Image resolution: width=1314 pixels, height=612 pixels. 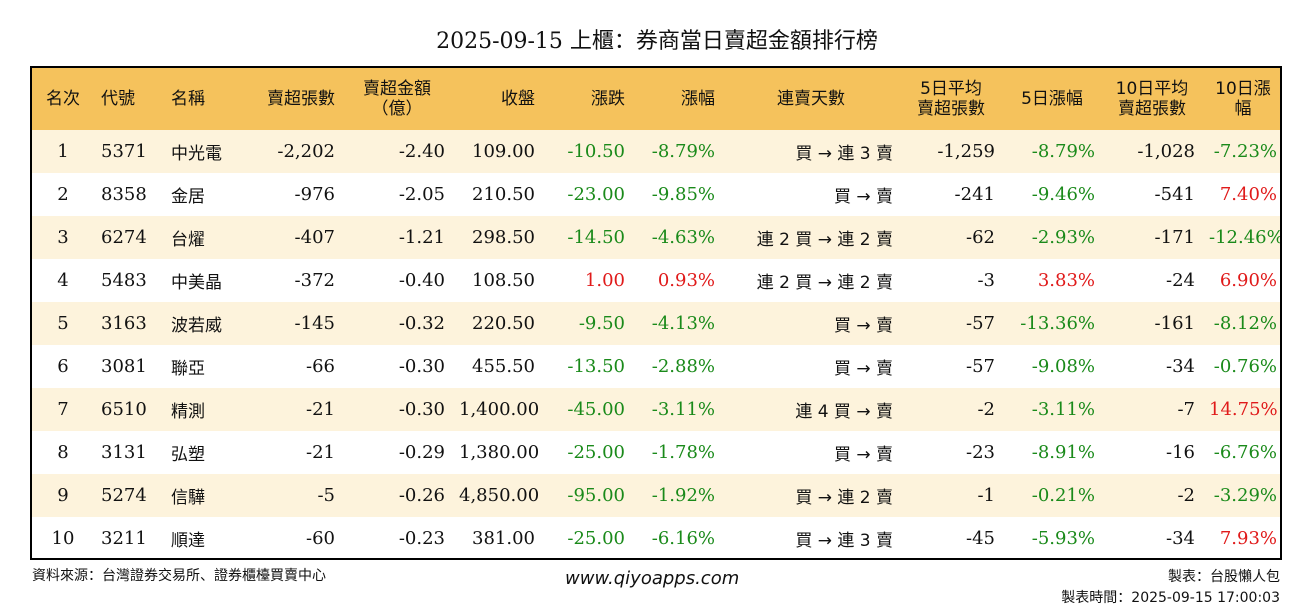 I want to click on cell-avg5: -1, so click(x=986, y=495).